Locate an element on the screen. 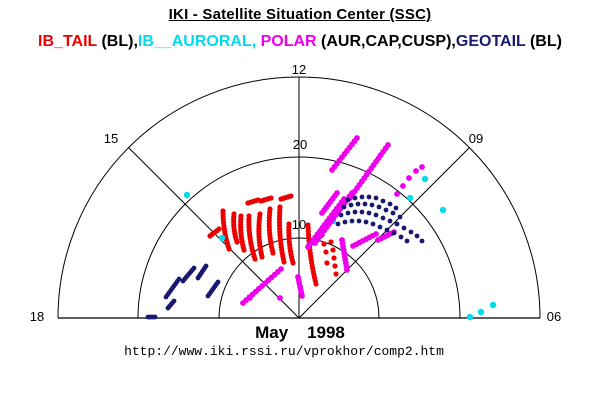 The image size is (600, 400). period-label: May 1998 is located at coordinates (300, 332).